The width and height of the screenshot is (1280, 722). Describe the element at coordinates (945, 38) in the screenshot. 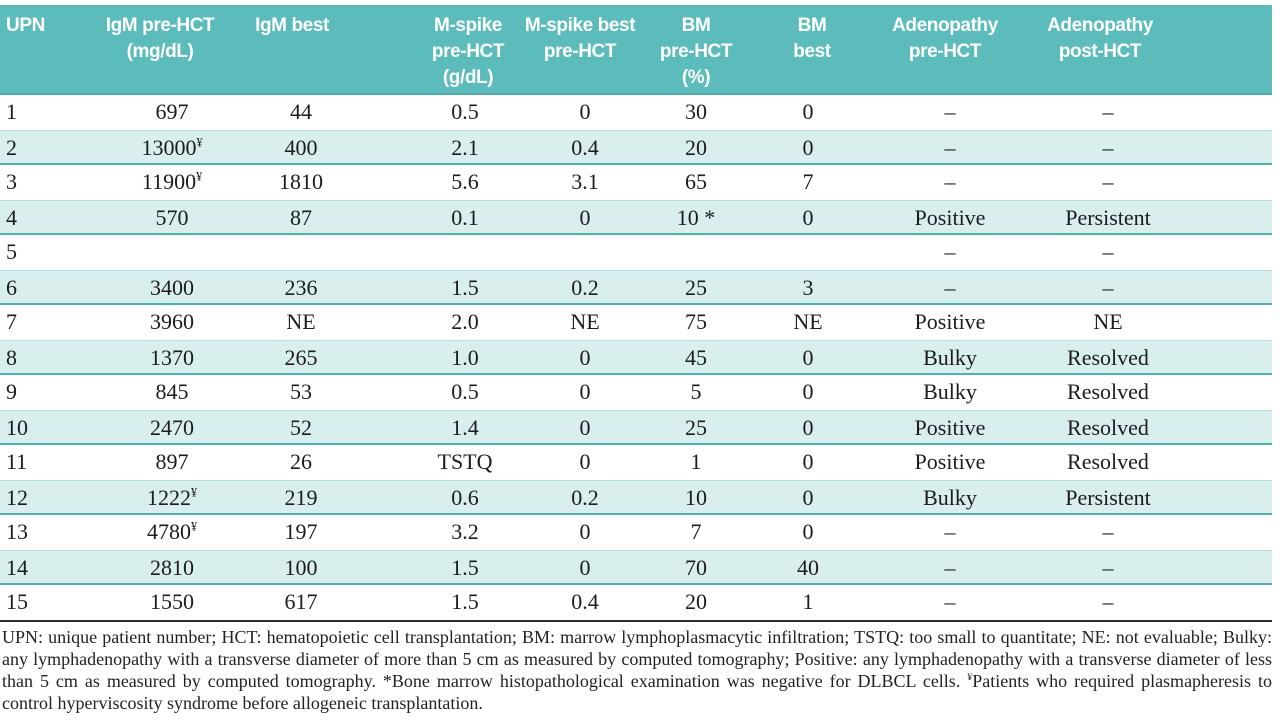

I see `column-header-adenopathy-pre-hct: Adenopathy pre-HCT` at that location.